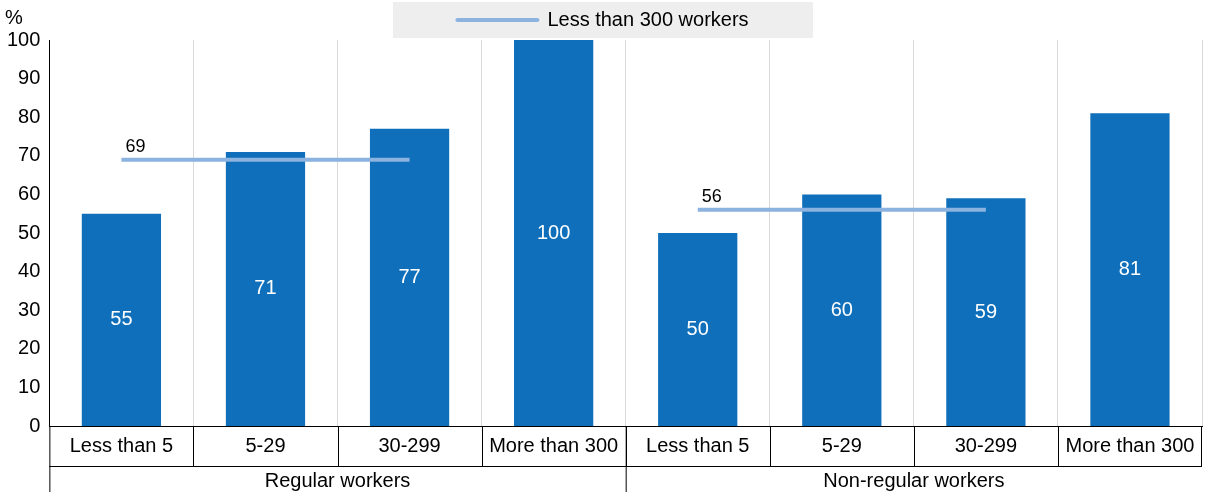 The image size is (1208, 492). What do you see at coordinates (29, 115) in the screenshot?
I see `y-tick-label: 80` at bounding box center [29, 115].